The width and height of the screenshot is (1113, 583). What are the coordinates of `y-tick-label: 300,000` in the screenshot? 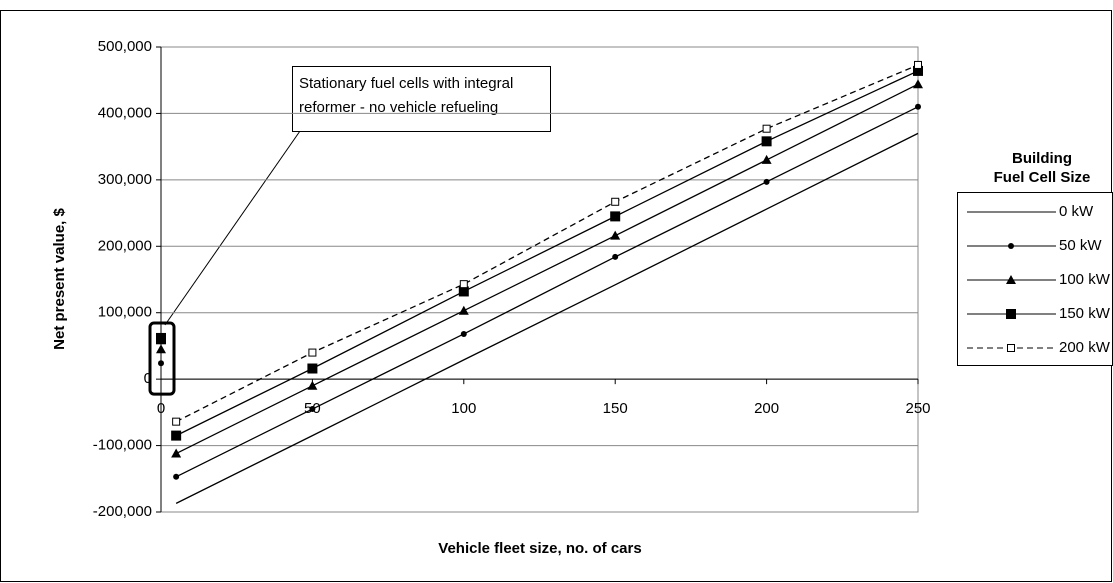 It's located at (125, 179).